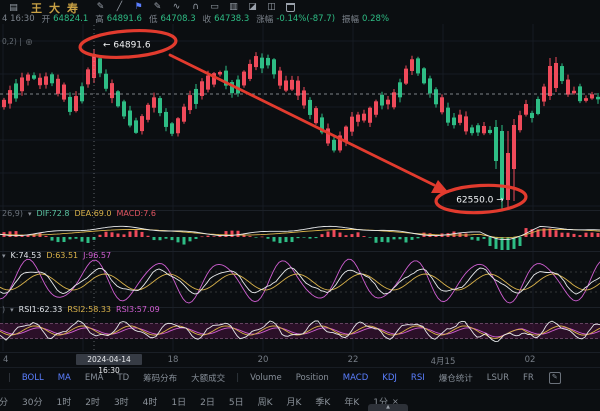  What do you see at coordinates (271, 6) in the screenshot?
I see `measure-icon: ◫` at bounding box center [271, 6].